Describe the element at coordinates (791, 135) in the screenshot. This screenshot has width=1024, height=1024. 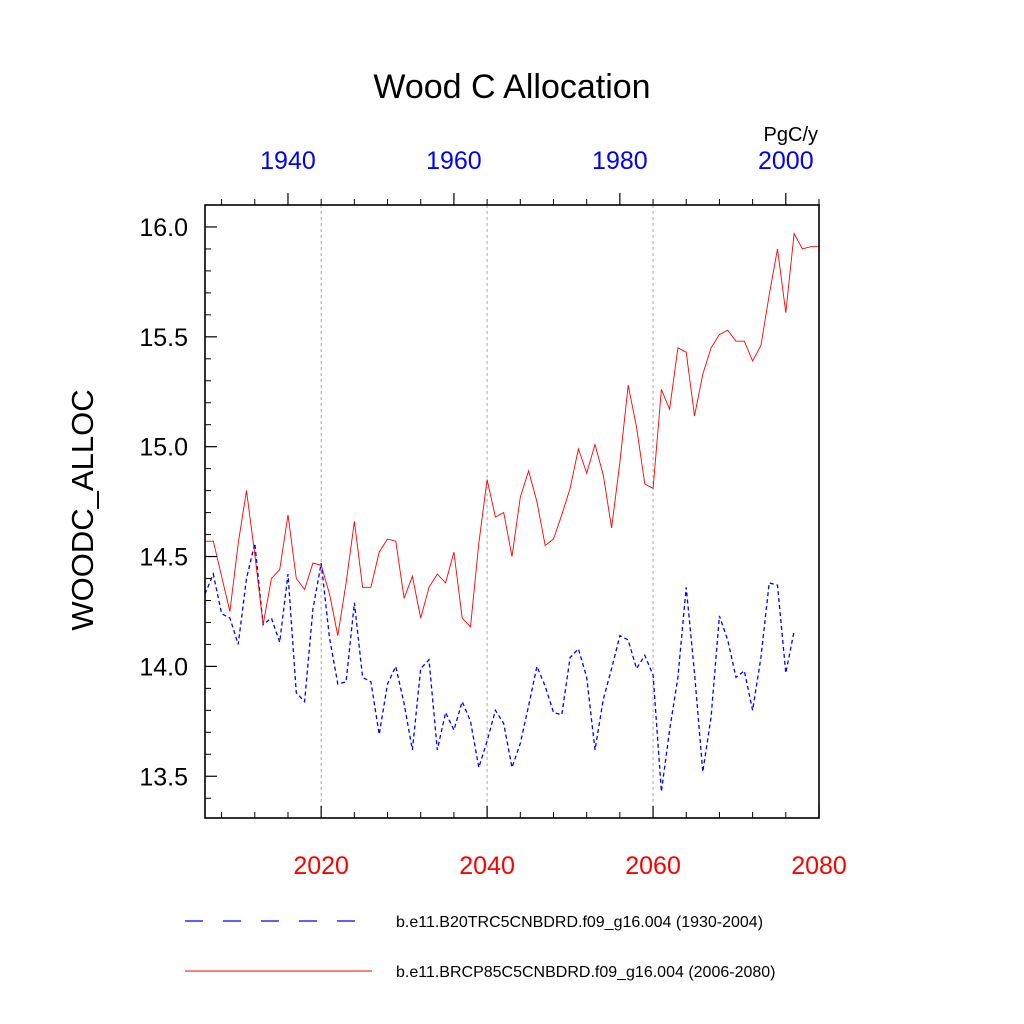
I see `units-label: PgC/y` at that location.